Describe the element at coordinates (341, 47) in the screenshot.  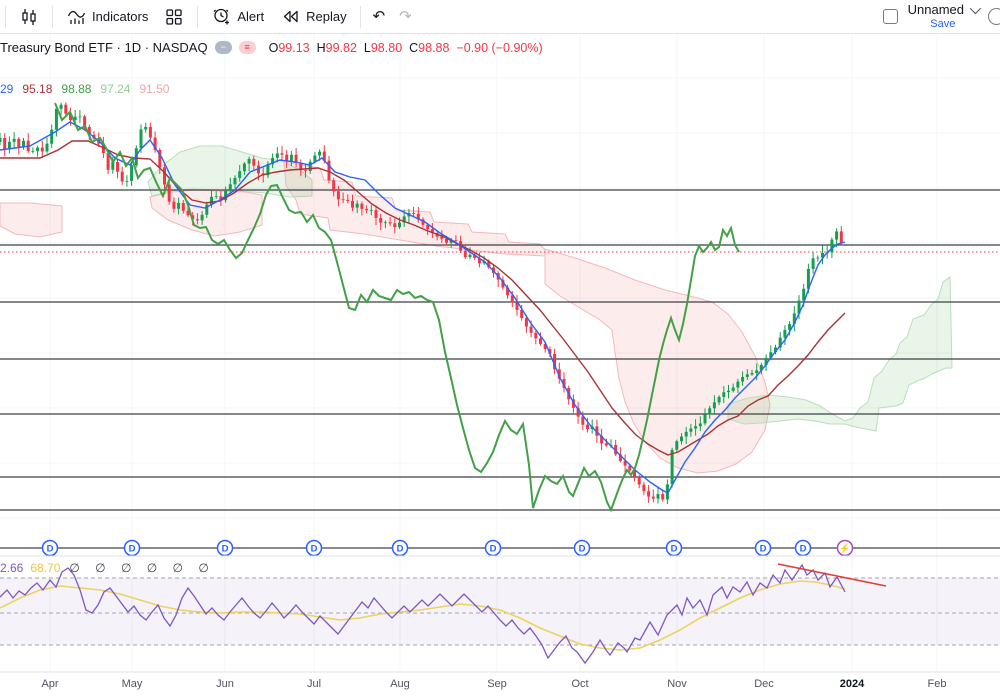
I see `ohlc-value: 99.82` at that location.